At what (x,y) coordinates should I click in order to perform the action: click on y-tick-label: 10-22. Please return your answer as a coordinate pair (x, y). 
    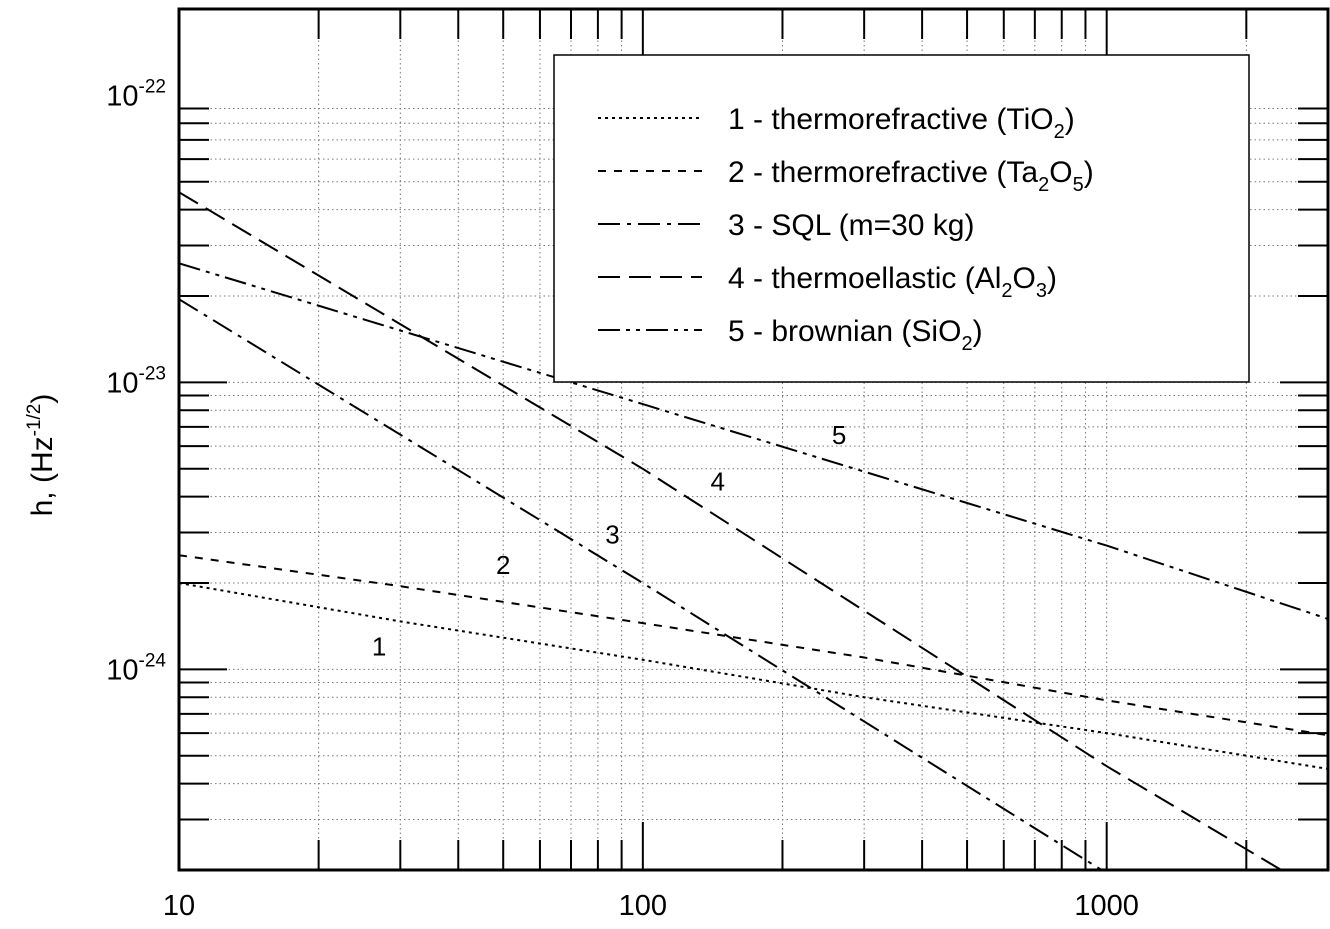
    Looking at the image, I should click on (136, 94).